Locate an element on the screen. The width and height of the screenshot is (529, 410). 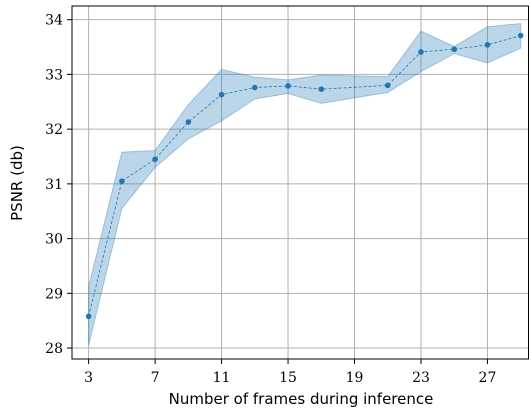
x-tick-label: 3 is located at coordinates (88, 378).